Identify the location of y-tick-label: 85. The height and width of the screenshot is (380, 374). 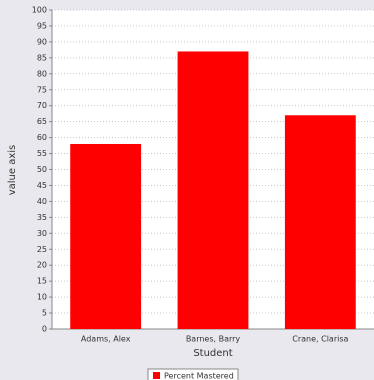
(42, 57).